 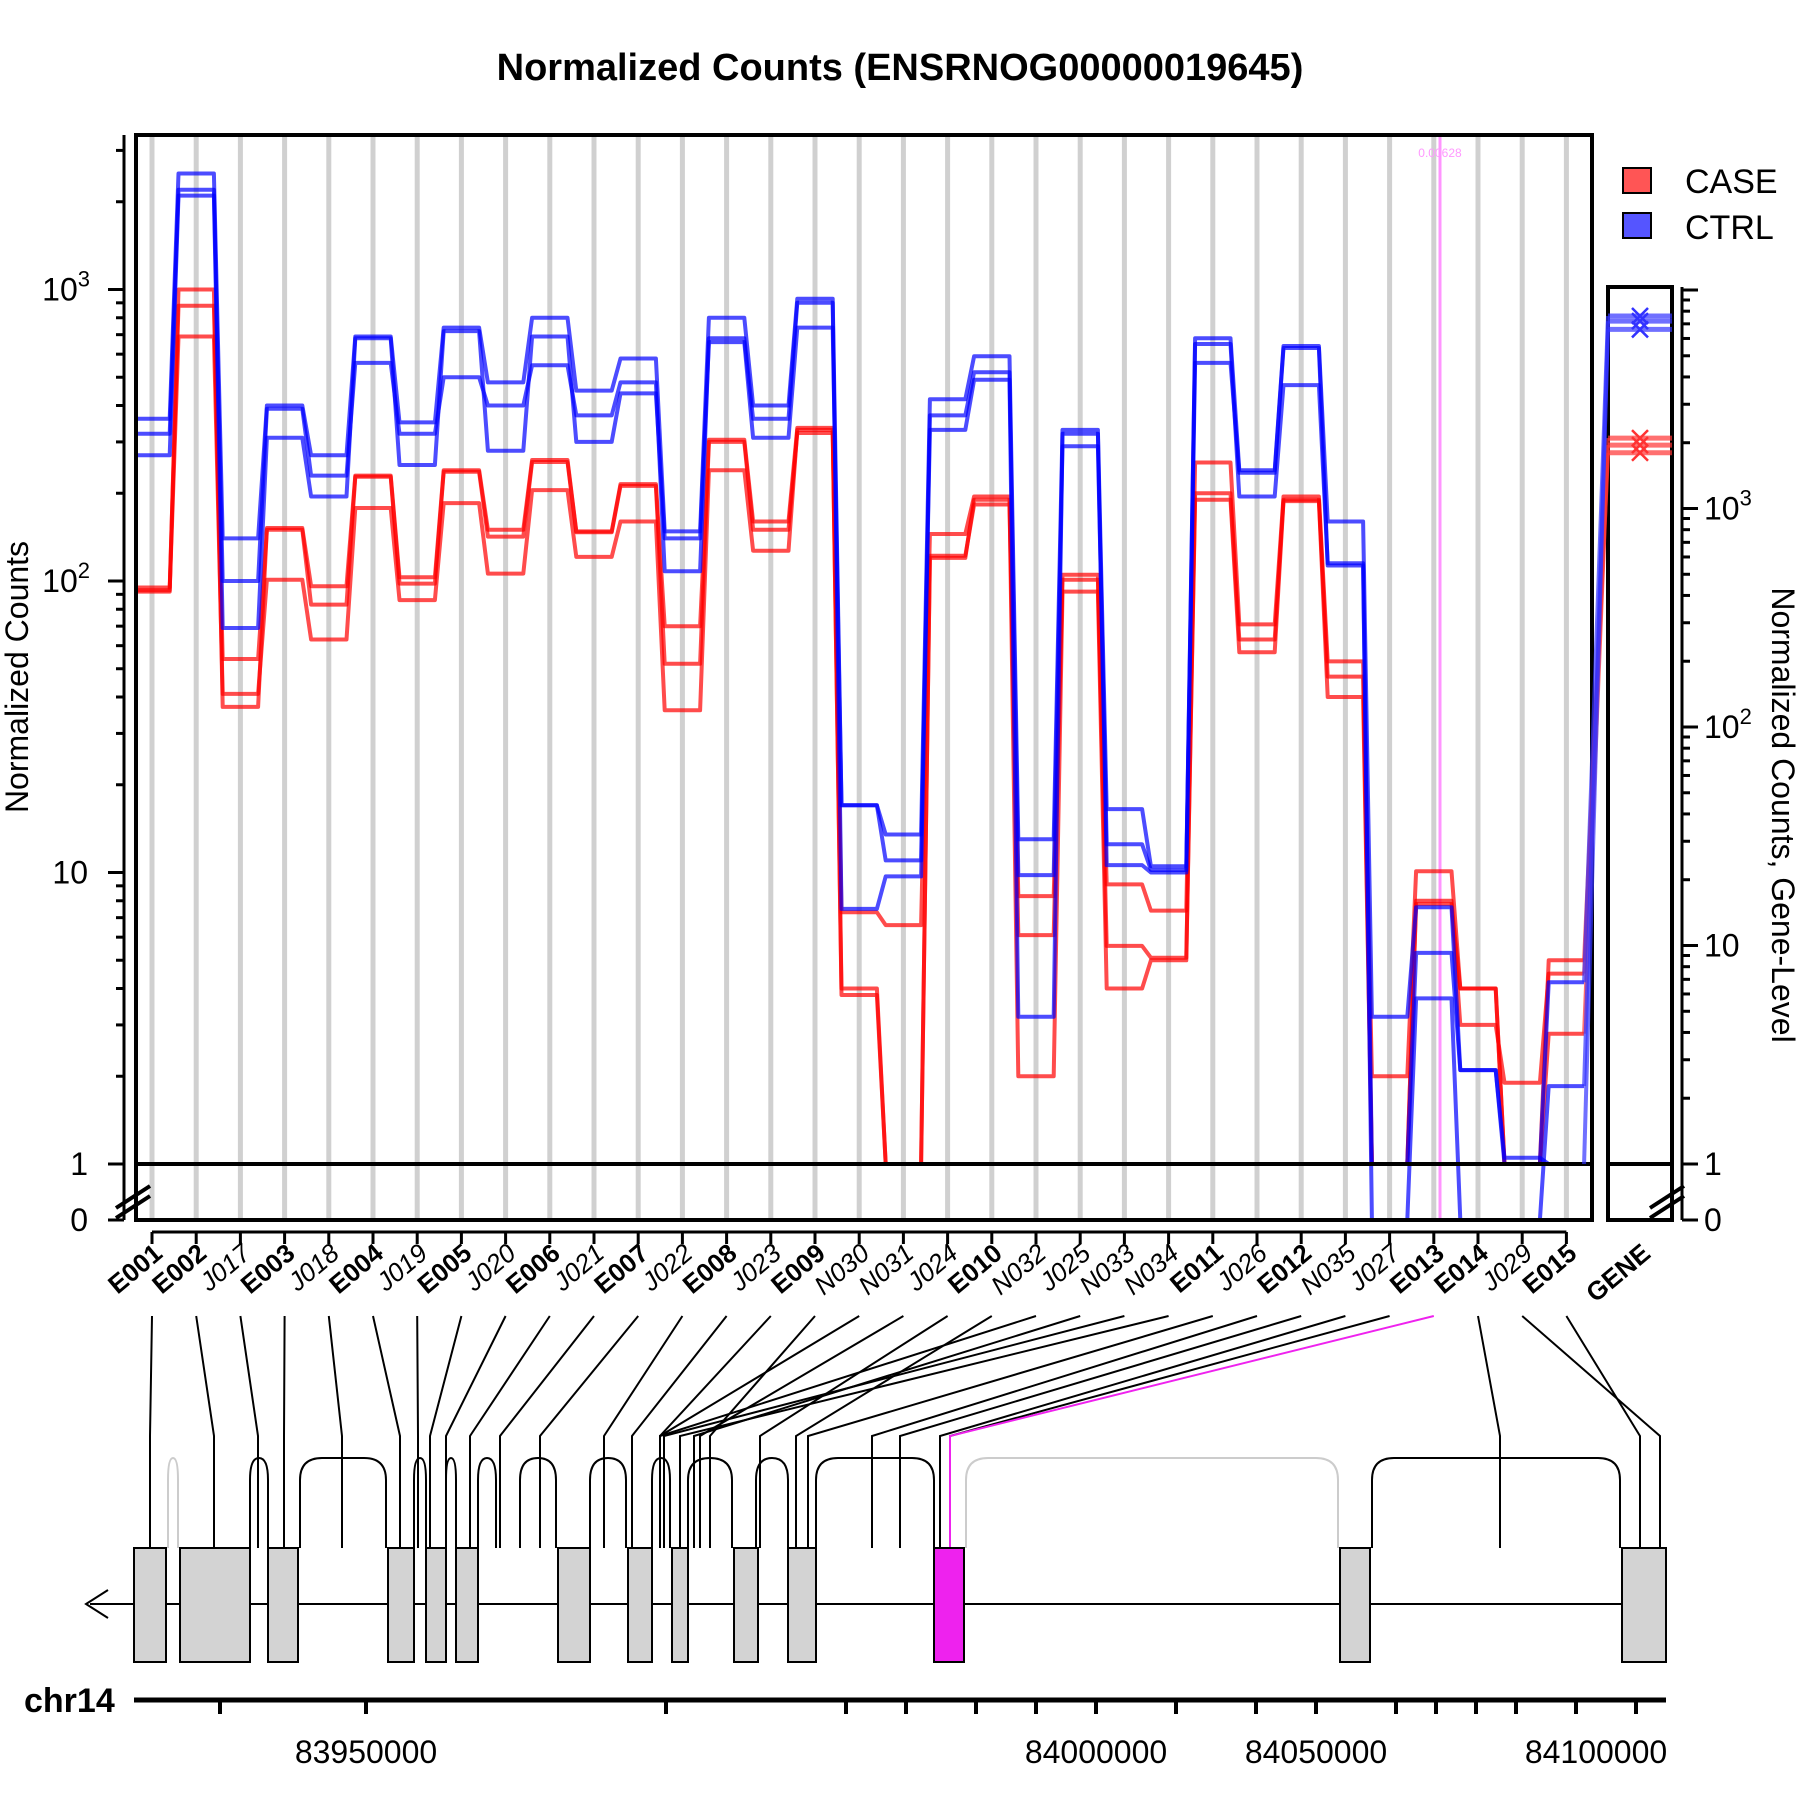 What do you see at coordinates (66, 578) in the screenshot?
I see `y-tick-label: 10²` at bounding box center [66, 578].